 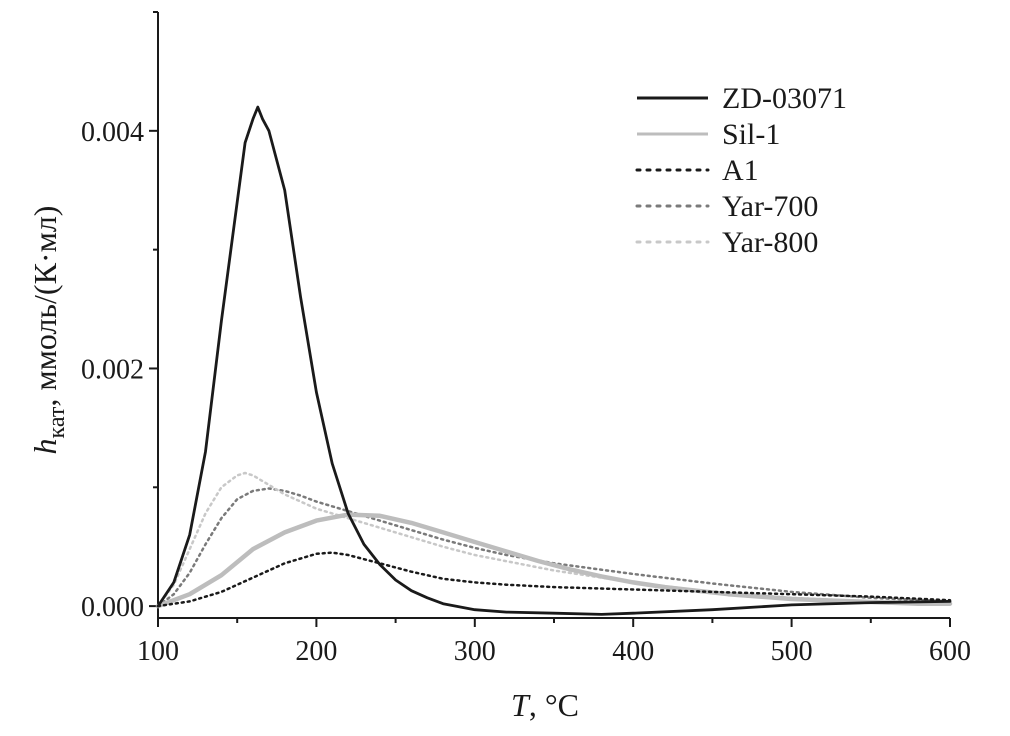 What do you see at coordinates (770, 206) in the screenshot?
I see `legend-label: Yar-700` at bounding box center [770, 206].